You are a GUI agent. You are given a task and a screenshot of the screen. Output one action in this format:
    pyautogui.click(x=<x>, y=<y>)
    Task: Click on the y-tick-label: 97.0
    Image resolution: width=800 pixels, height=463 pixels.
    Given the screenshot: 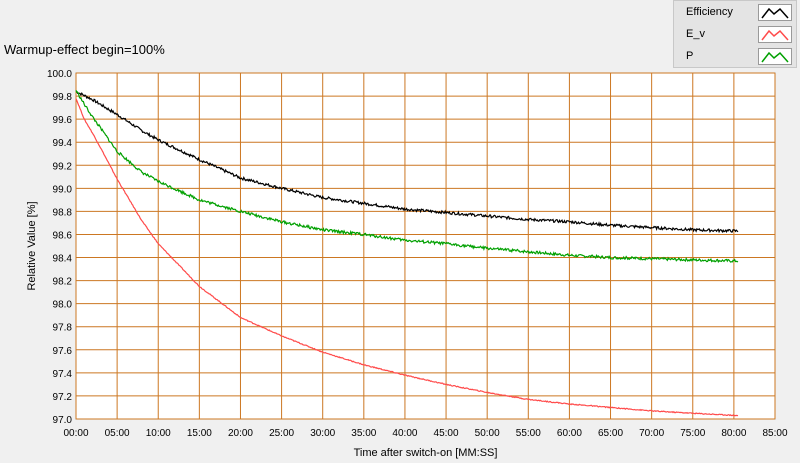 What is the action you would take?
    pyautogui.click(x=63, y=420)
    